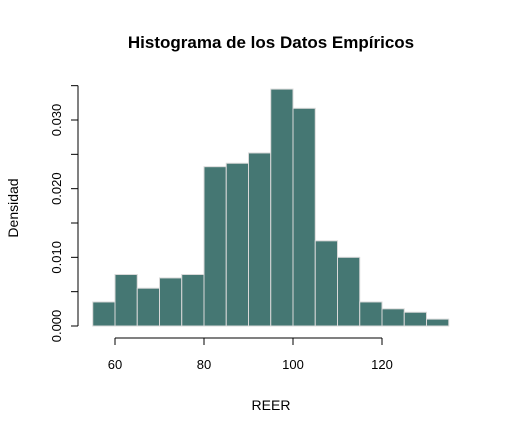 This screenshot has width=505, height=434. What do you see at coordinates (271, 405) in the screenshot?
I see `x-axis-label: REER` at bounding box center [271, 405].